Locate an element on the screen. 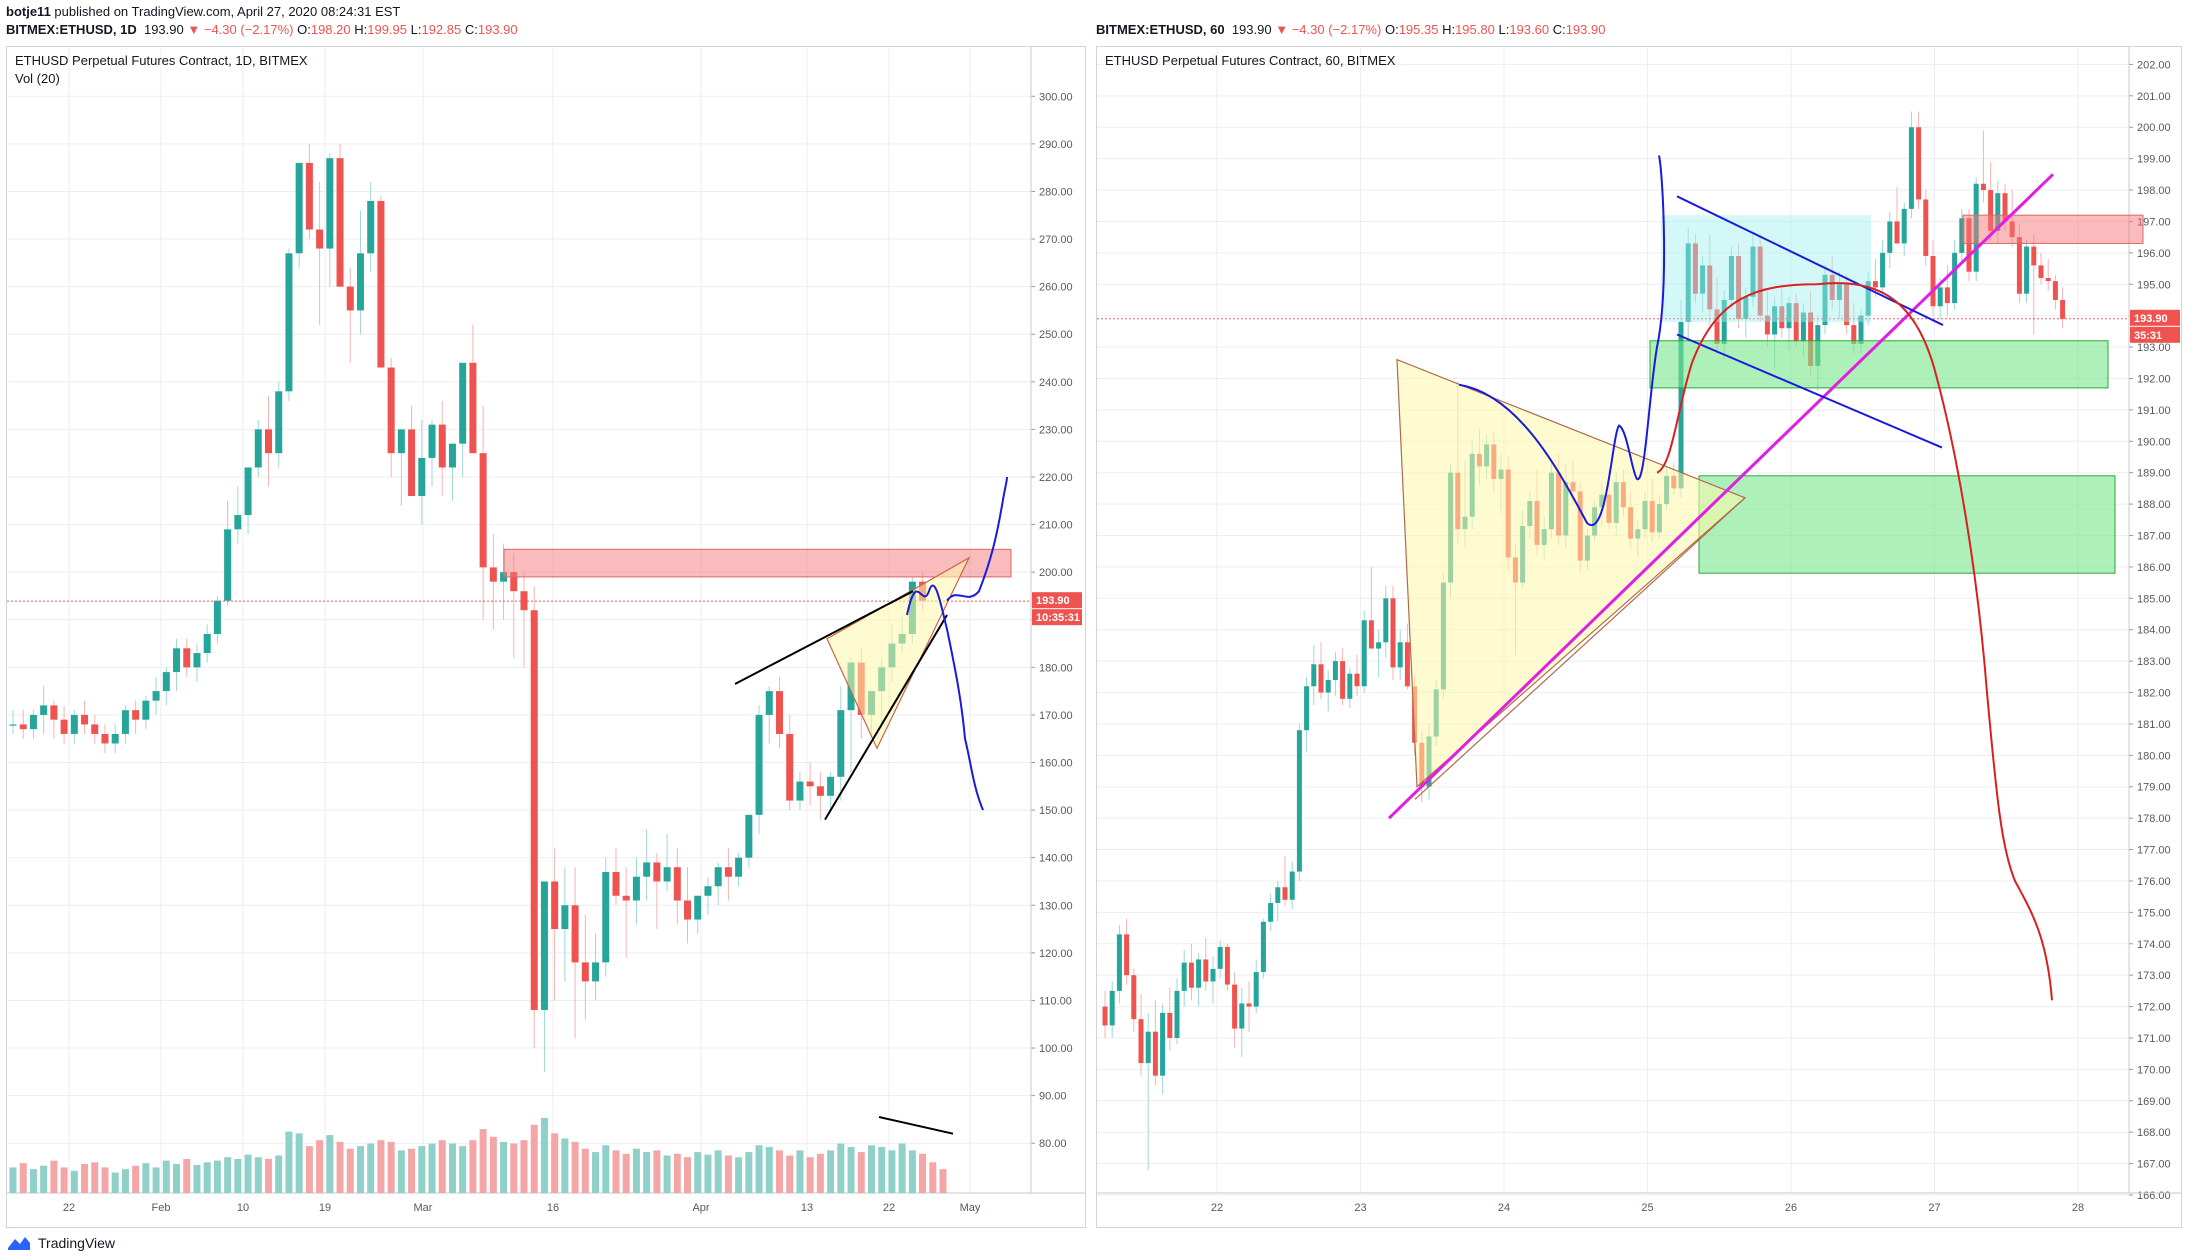  daily-y-tick-label: 180.00 is located at coordinates (1056, 668).